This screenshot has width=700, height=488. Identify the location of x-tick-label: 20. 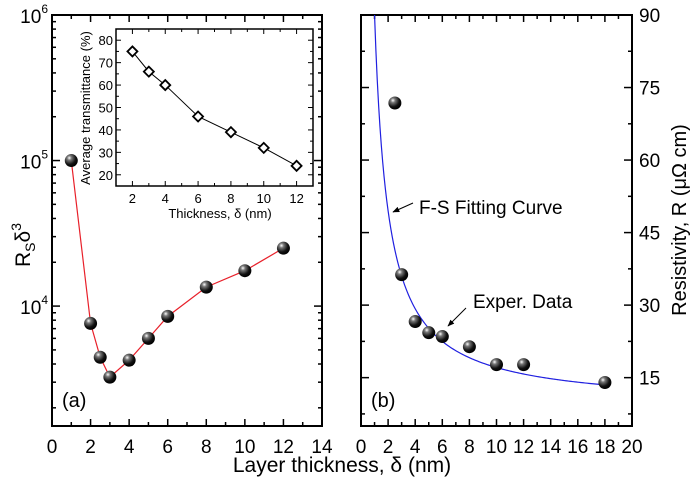
(631, 447).